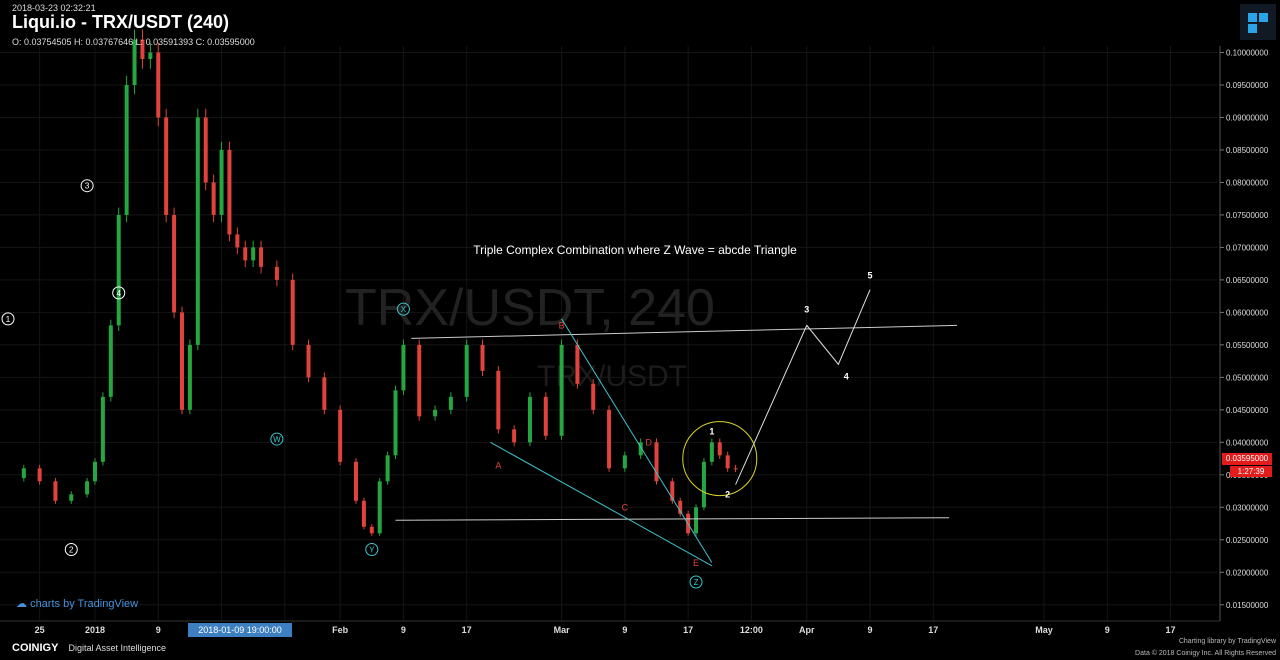 This screenshot has width=1280, height=660. I want to click on wave-label-cyan: X, so click(404, 309).